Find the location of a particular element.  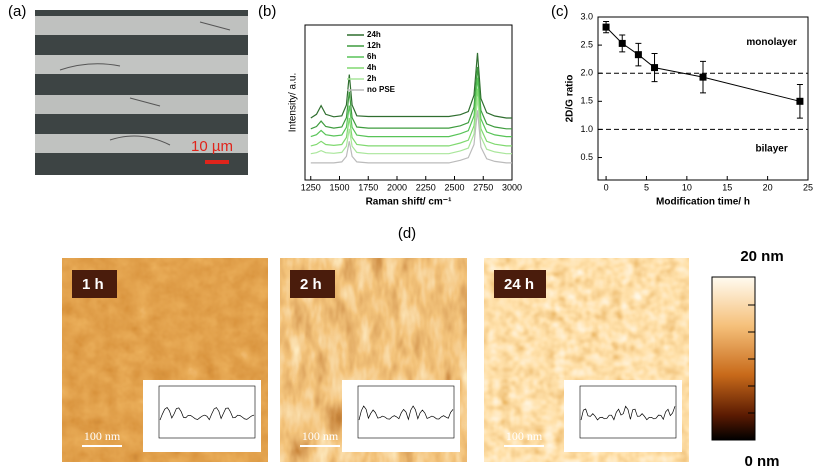

x-tick-label: 2750 is located at coordinates (483, 187).